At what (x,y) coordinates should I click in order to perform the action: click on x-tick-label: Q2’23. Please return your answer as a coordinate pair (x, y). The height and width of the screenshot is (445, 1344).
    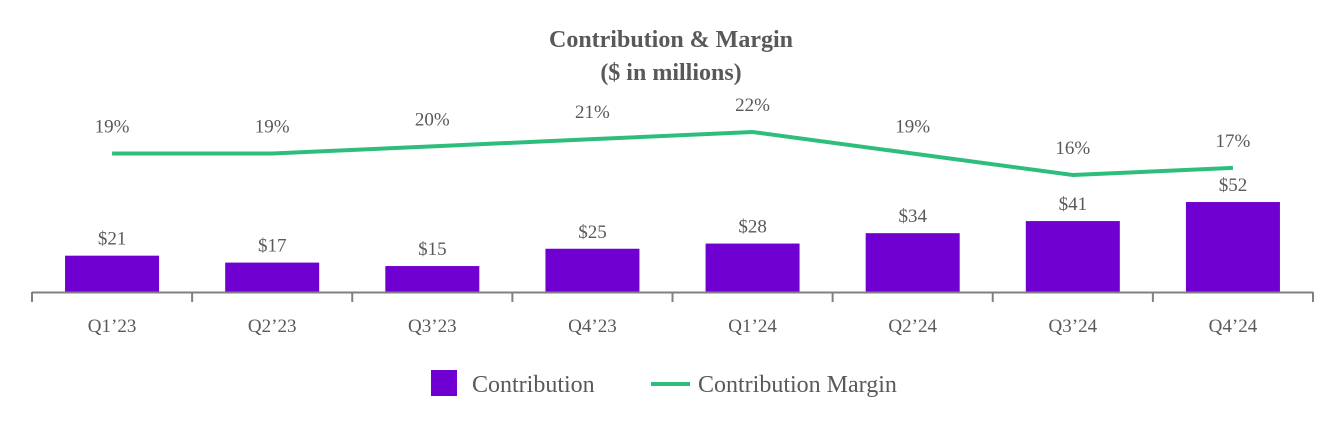
    Looking at the image, I should click on (272, 326).